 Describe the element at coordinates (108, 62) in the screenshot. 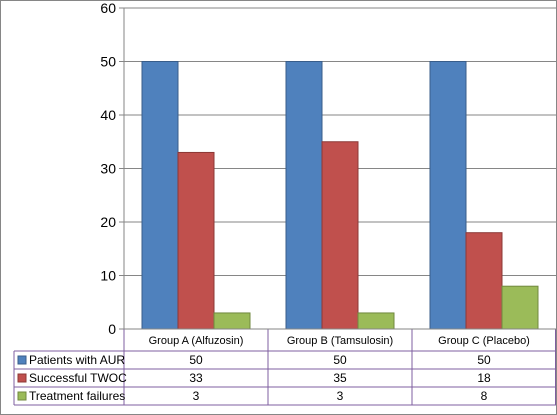

I see `y-tick-label: 50` at that location.